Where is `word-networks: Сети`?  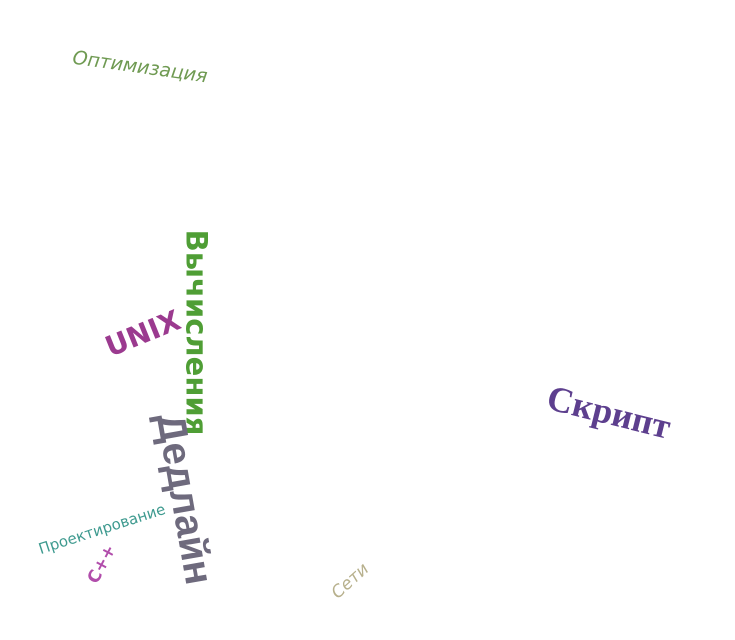 word-networks: Сети is located at coordinates (350, 581).